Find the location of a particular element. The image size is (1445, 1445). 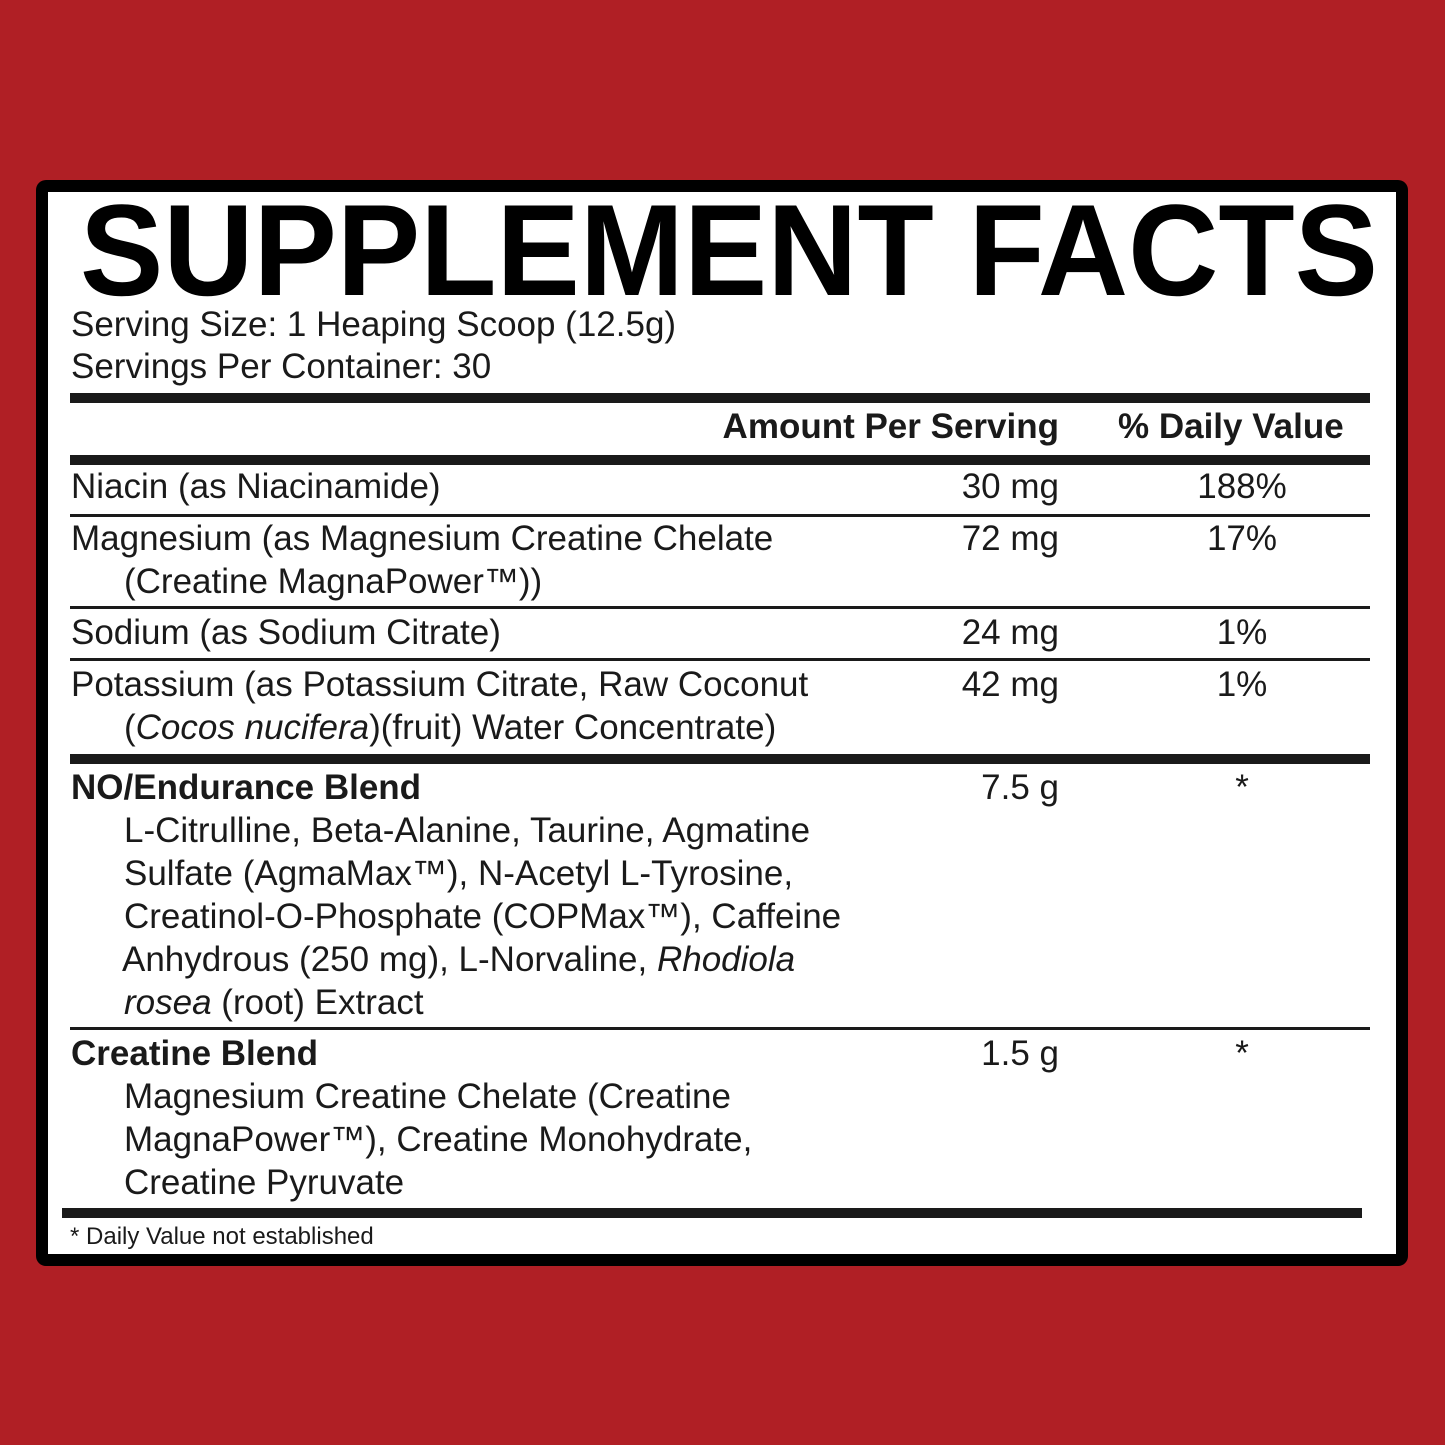

blend-amount: 1.5 g is located at coordinates (1020, 1053).